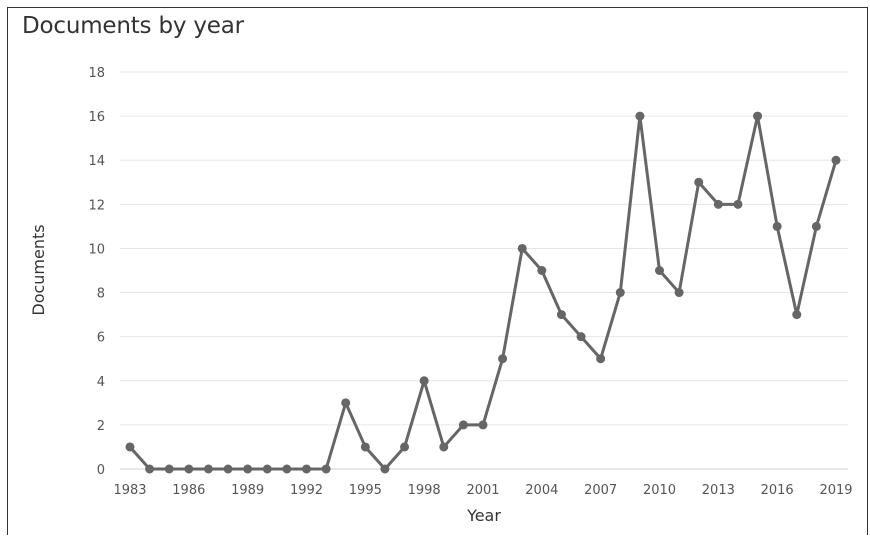 This screenshot has width=870, height=537. I want to click on x-tick-label: 2010, so click(659, 490).